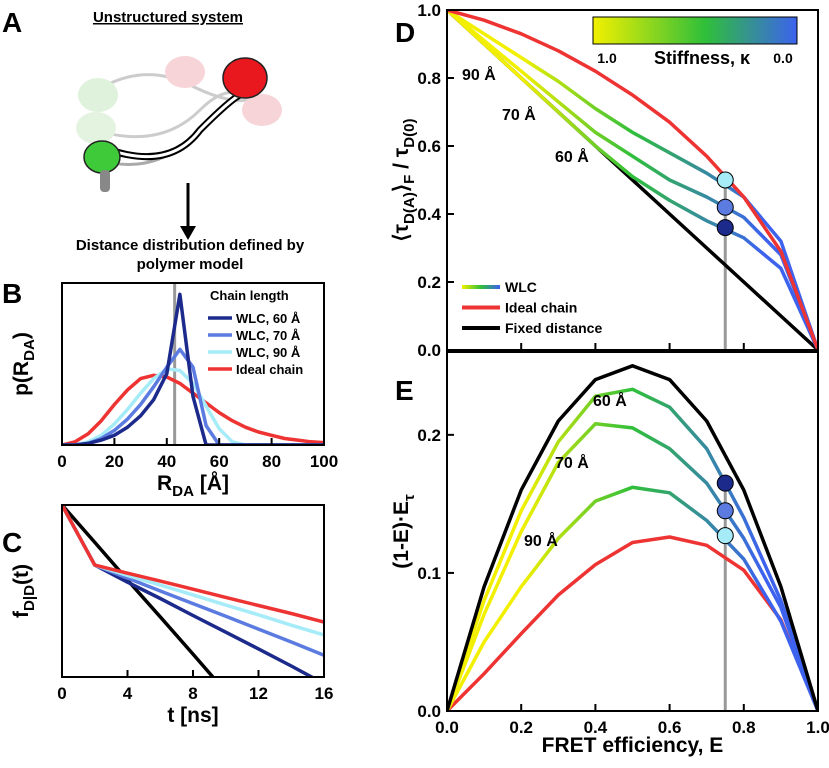 The height and width of the screenshot is (768, 829). Describe the element at coordinates (702, 58) in the screenshot. I see `colorbar-title: Stiffness, κ` at that location.